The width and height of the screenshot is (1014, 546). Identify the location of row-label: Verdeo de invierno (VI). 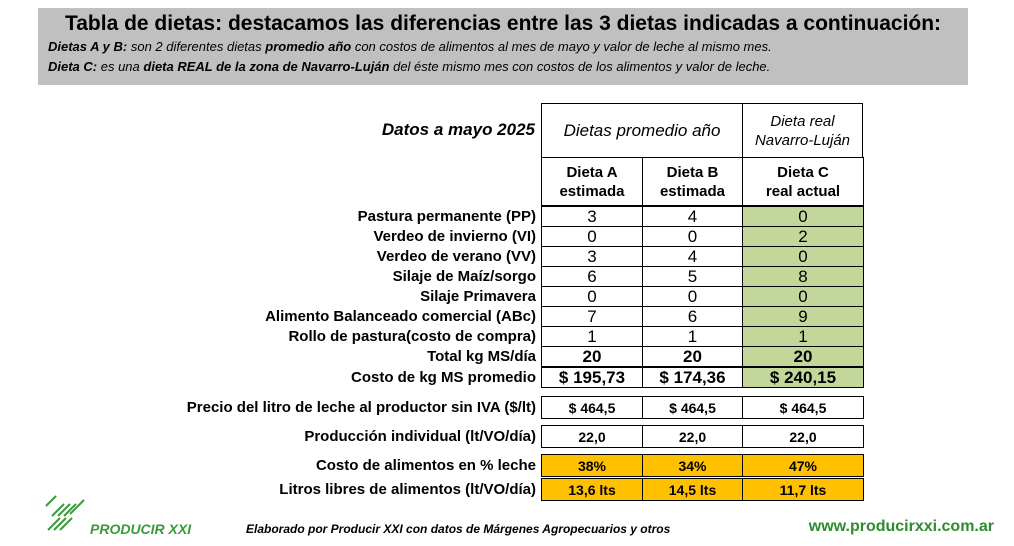
(454, 236).